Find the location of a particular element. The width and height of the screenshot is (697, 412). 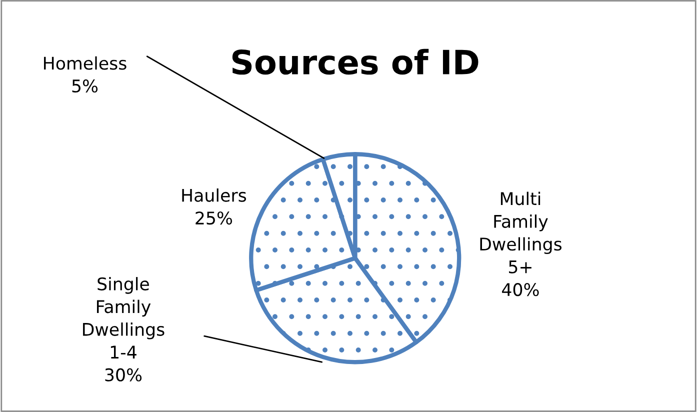

data-label: 25% is located at coordinates (214, 218).